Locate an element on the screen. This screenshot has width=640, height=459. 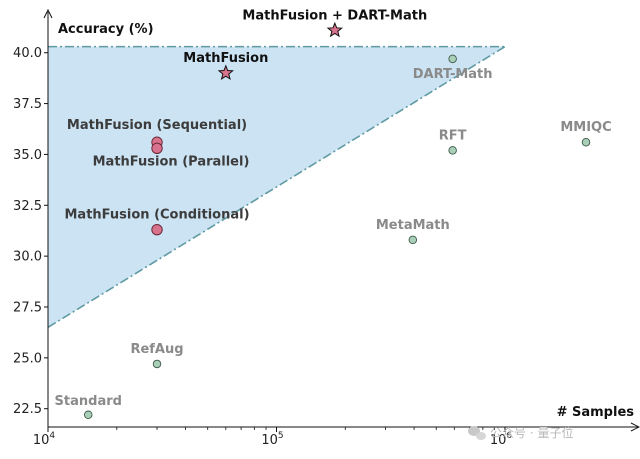
star-label: MathFusion is located at coordinates (225, 58).